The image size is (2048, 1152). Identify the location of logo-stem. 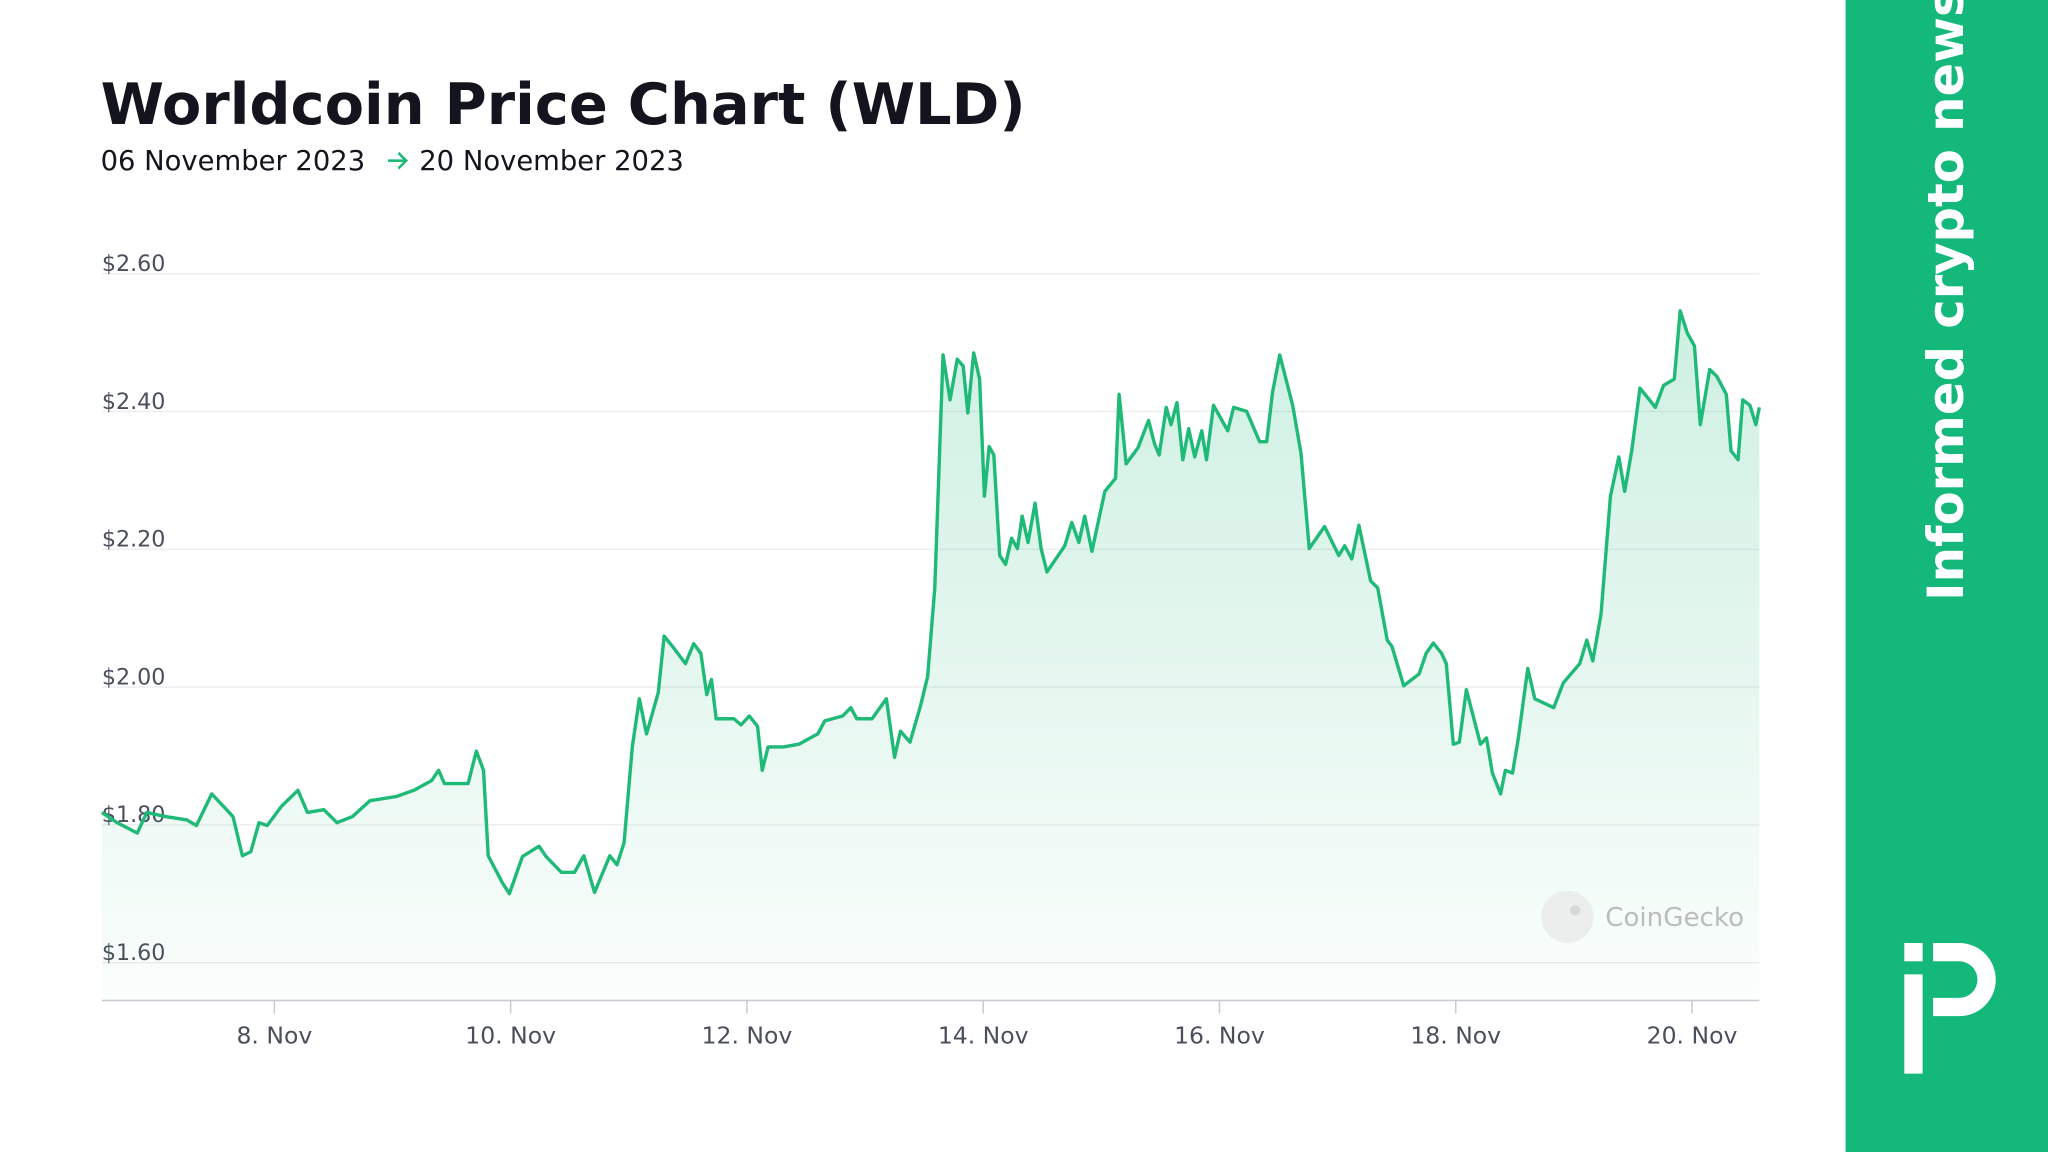
(1913, 1024).